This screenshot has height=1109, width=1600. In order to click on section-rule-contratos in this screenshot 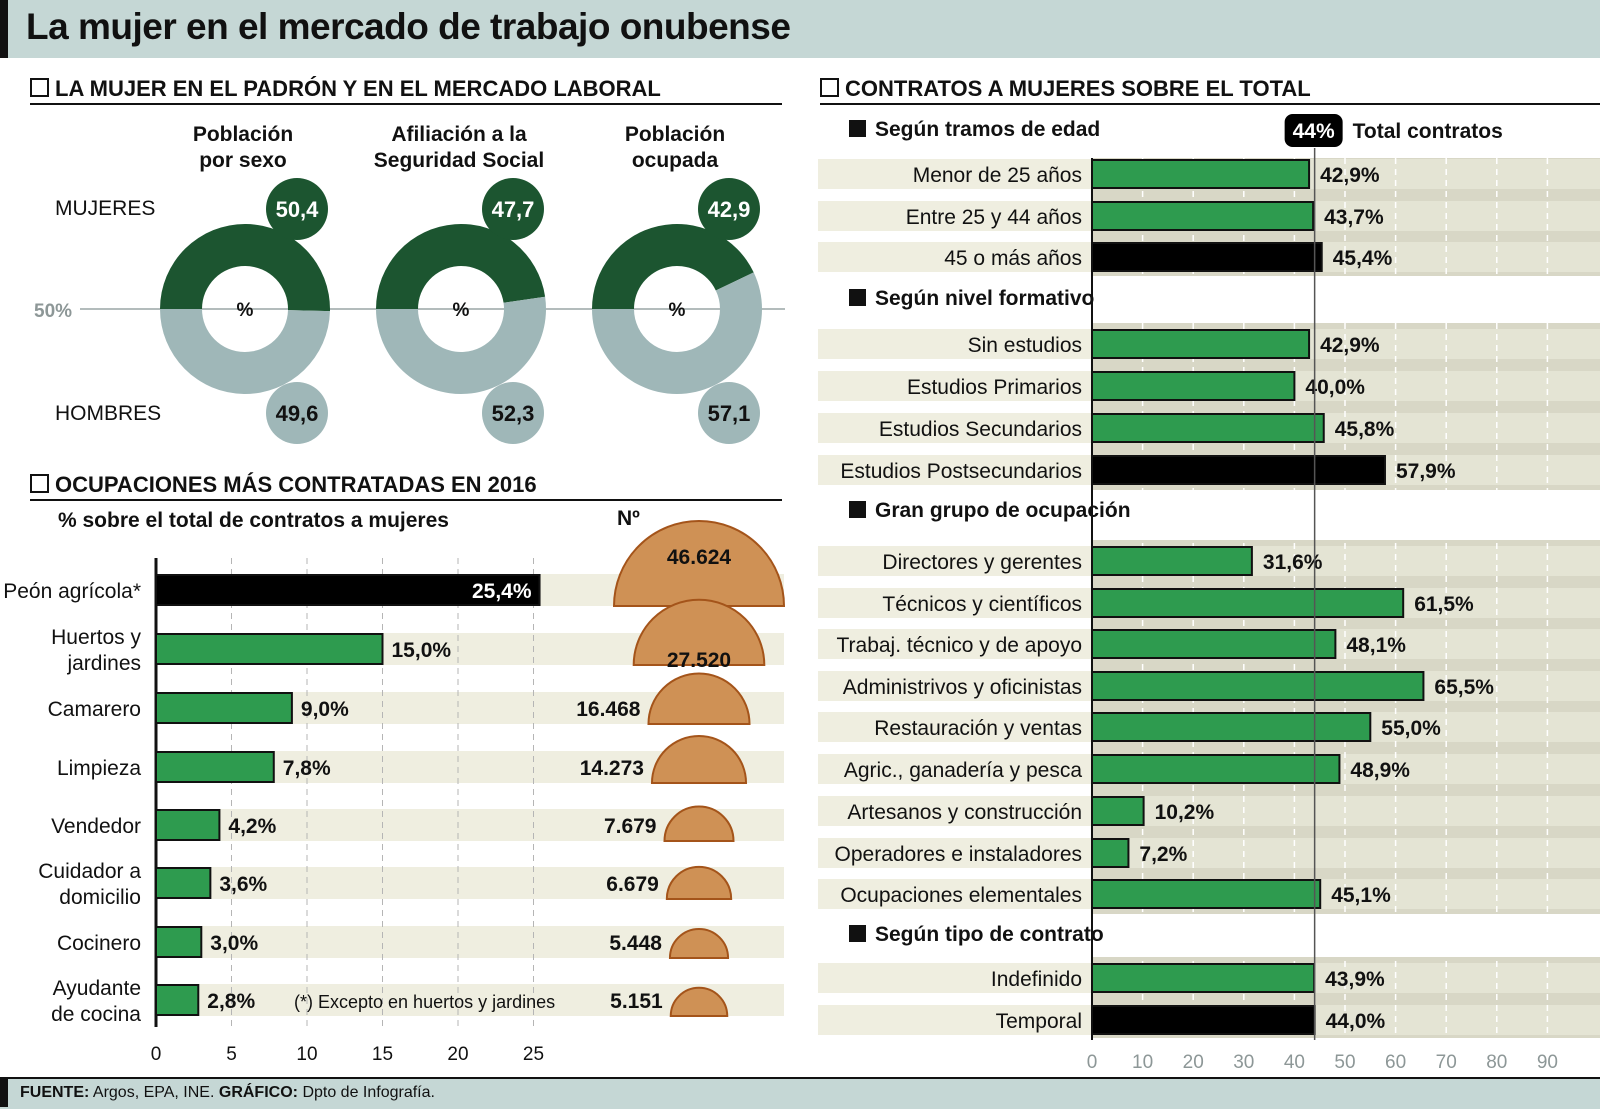, I will do `click(1210, 104)`.